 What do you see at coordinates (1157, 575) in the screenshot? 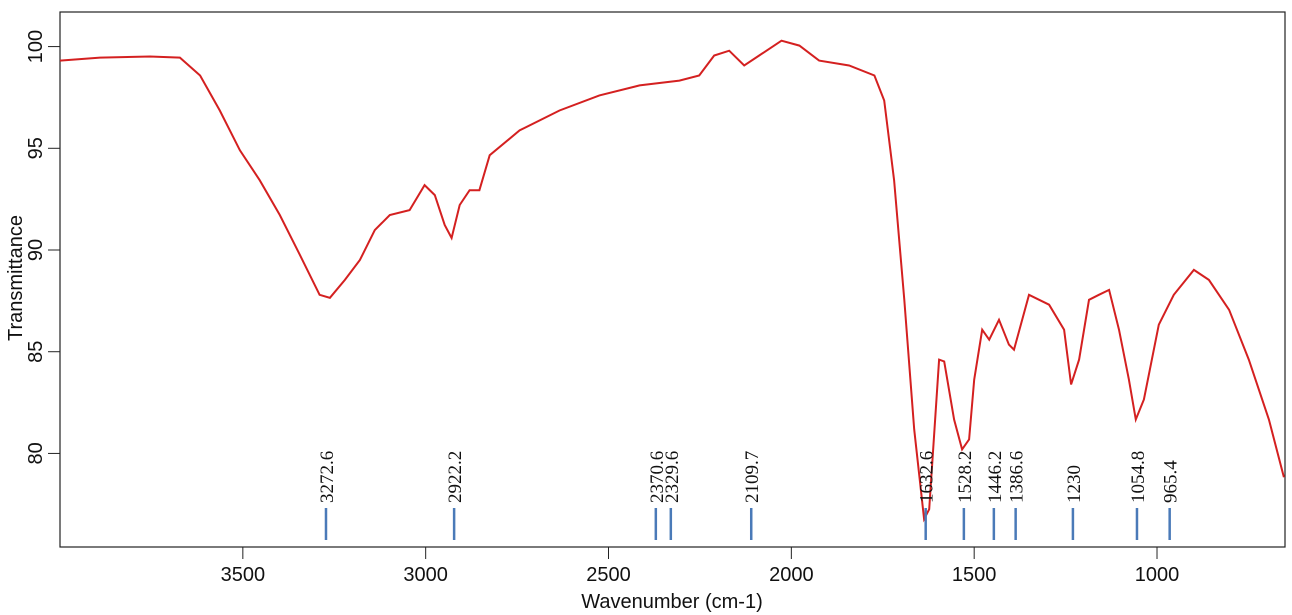
I see `x-tick-label: 1000` at bounding box center [1157, 575].